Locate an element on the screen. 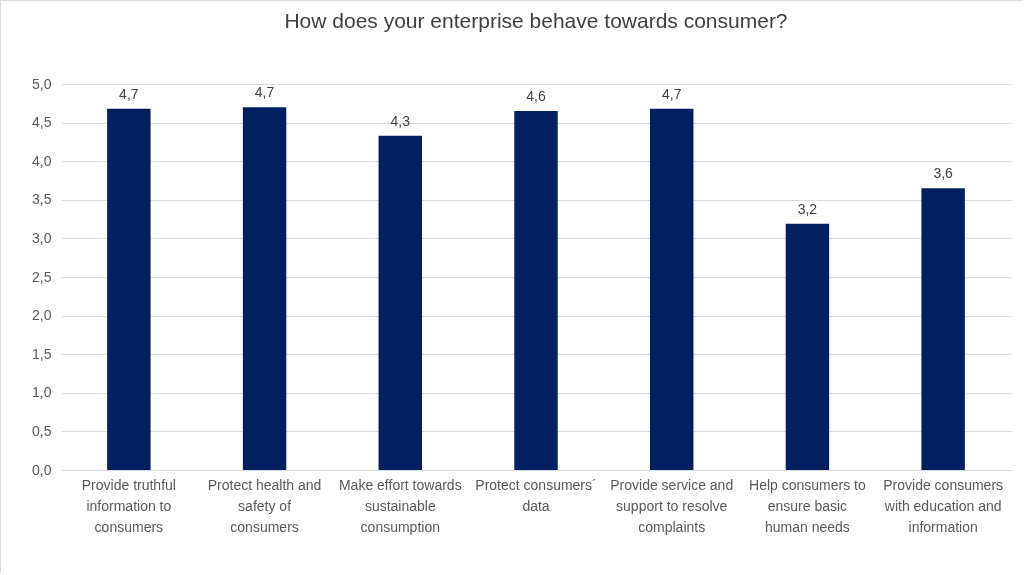 The width and height of the screenshot is (1025, 575). y-tick-label: 2,0 is located at coordinates (42, 315).